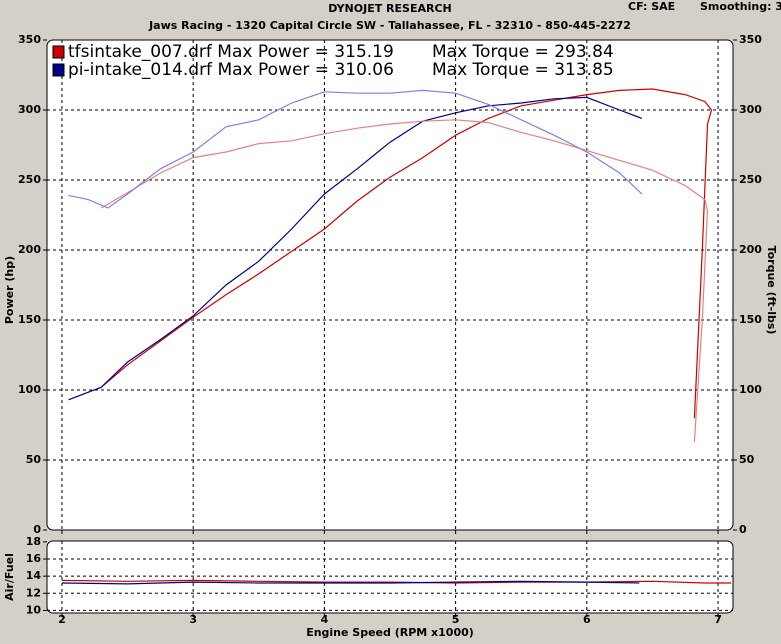 This screenshot has width=781, height=644. Describe the element at coordinates (390, 577) in the screenshot. I see `afr-plot-area` at that location.